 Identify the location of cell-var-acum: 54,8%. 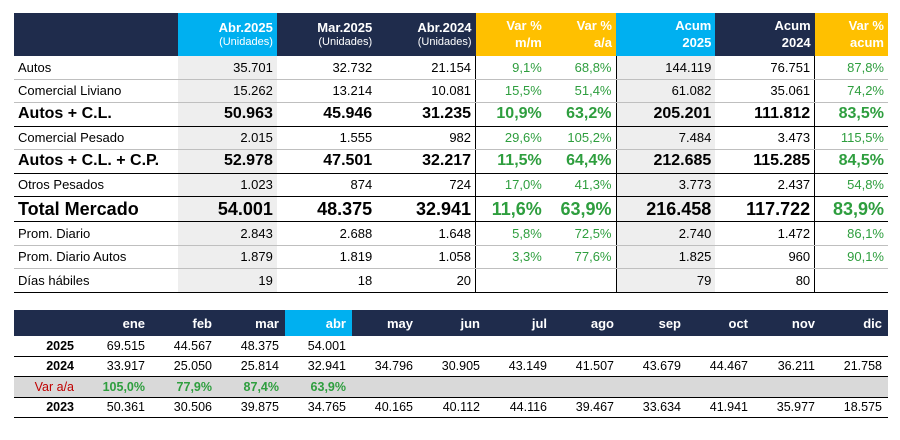
(851, 185).